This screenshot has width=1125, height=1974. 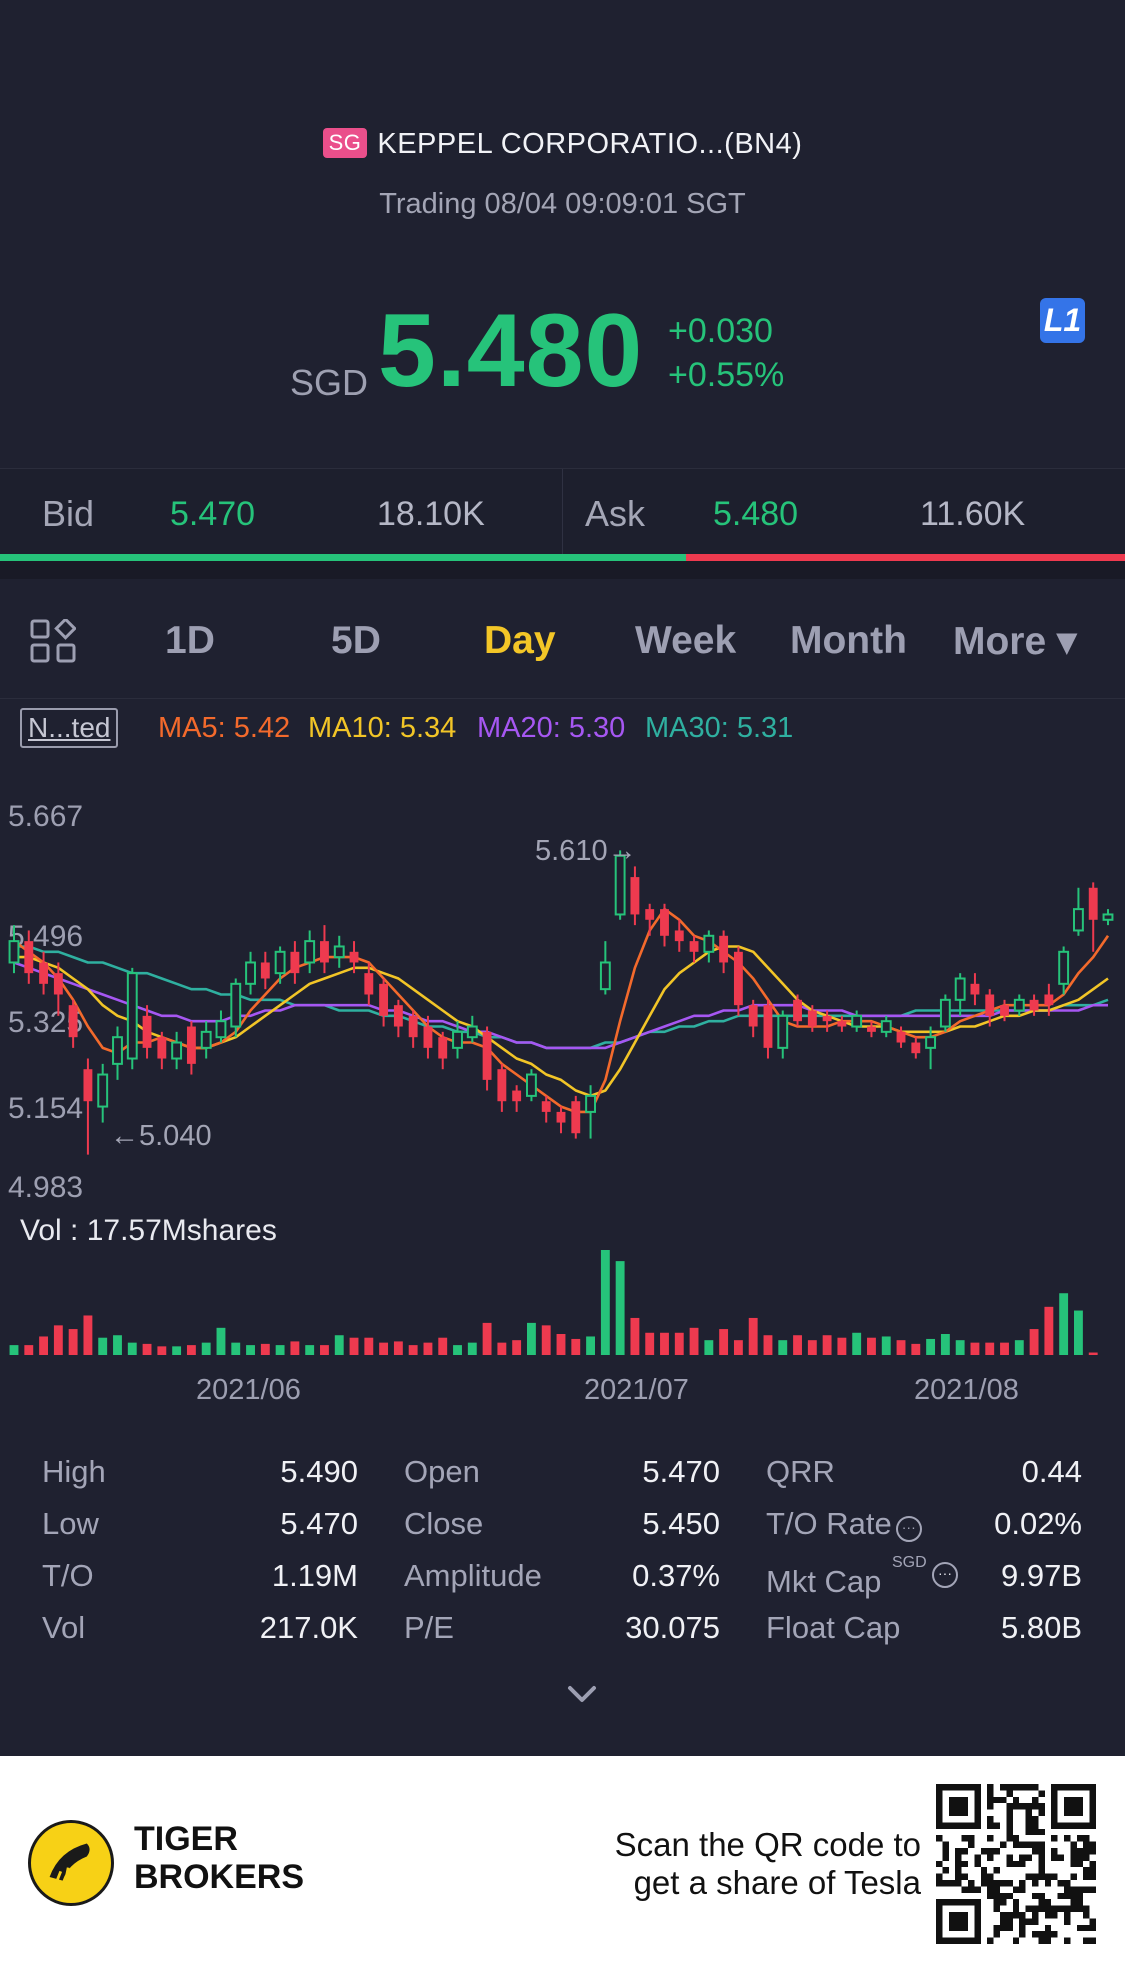 What do you see at coordinates (356, 640) in the screenshot?
I see `tab-5d: 5D` at bounding box center [356, 640].